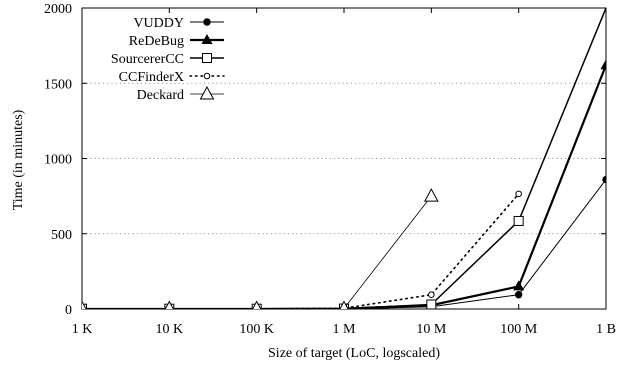  What do you see at coordinates (345, 329) in the screenshot?
I see `x-tick-label: 1 M` at bounding box center [345, 329].